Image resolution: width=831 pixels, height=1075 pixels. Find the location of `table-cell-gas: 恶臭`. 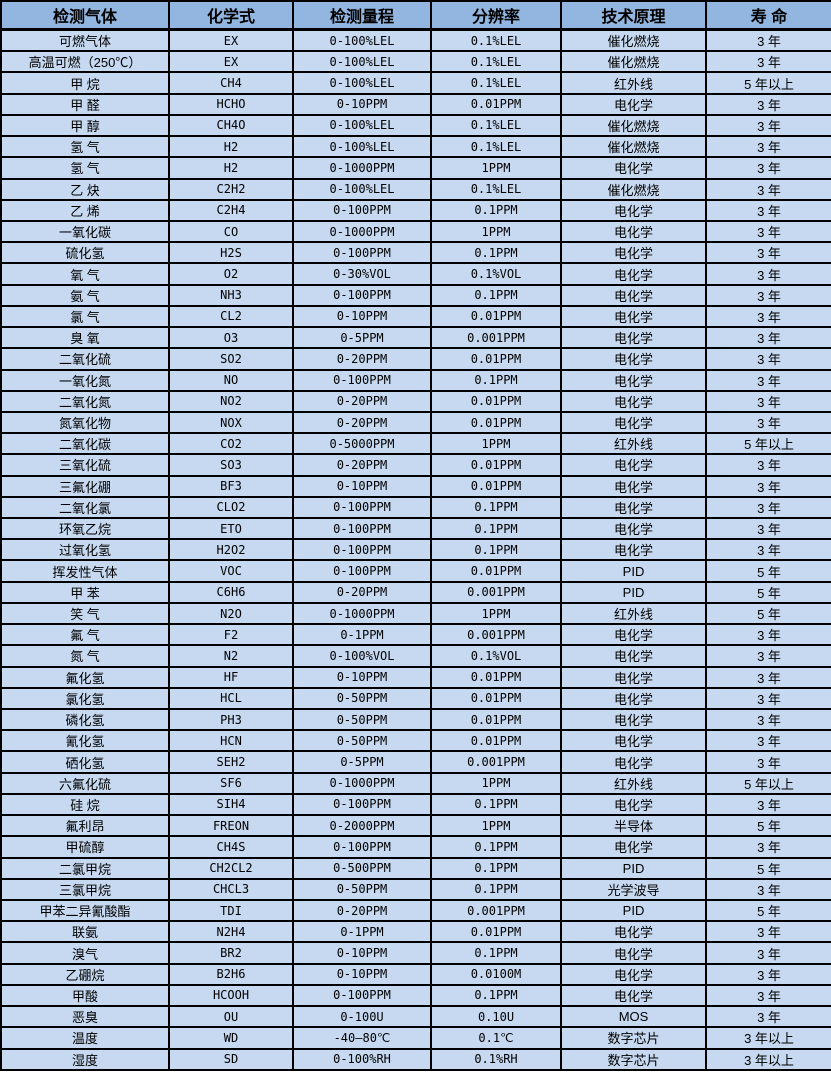

table-cell-gas: 恶臭 is located at coordinates (85, 1017).